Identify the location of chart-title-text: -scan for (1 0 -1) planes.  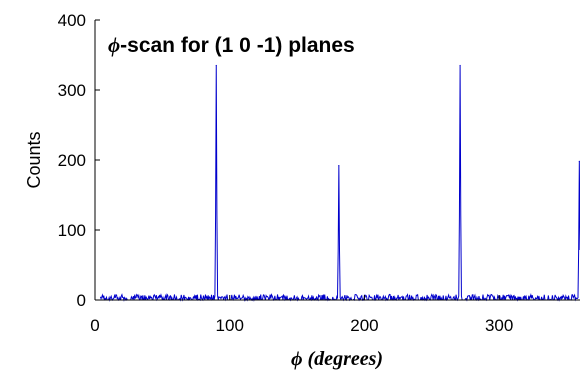
(237, 45).